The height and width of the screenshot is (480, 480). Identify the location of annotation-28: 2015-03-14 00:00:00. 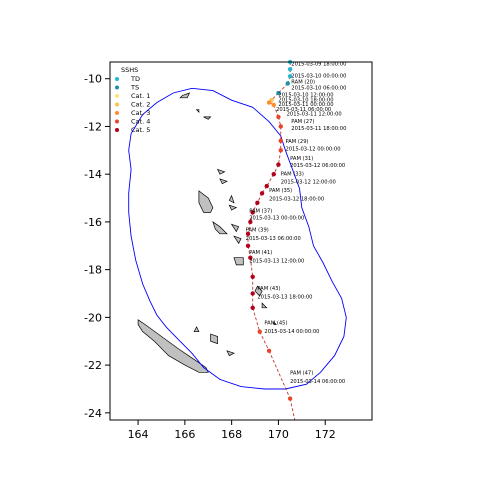
(291, 332).